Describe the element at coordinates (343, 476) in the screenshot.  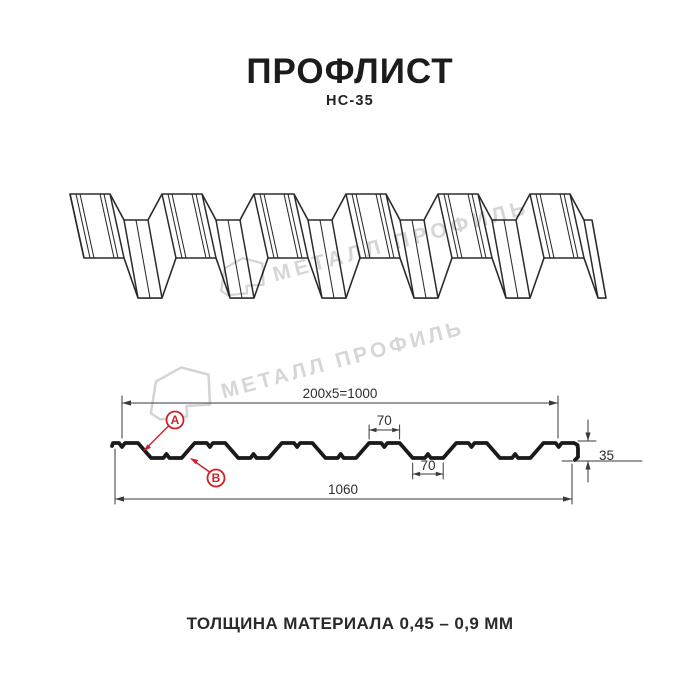
I see `dim-total-width` at that location.